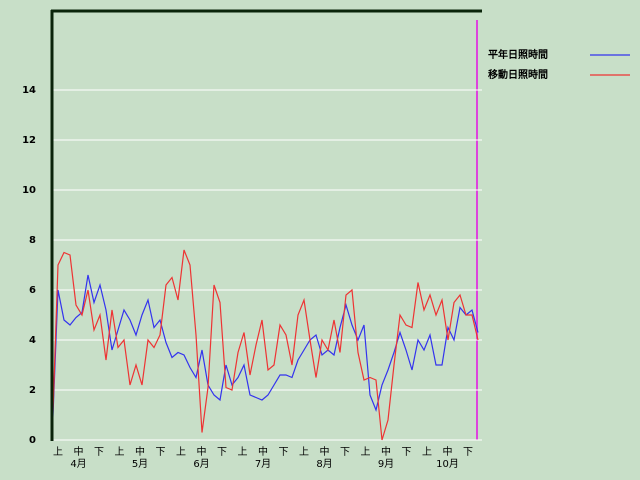 The width and height of the screenshot is (640, 480). I want to click on month-label: 9月, so click(386, 464).